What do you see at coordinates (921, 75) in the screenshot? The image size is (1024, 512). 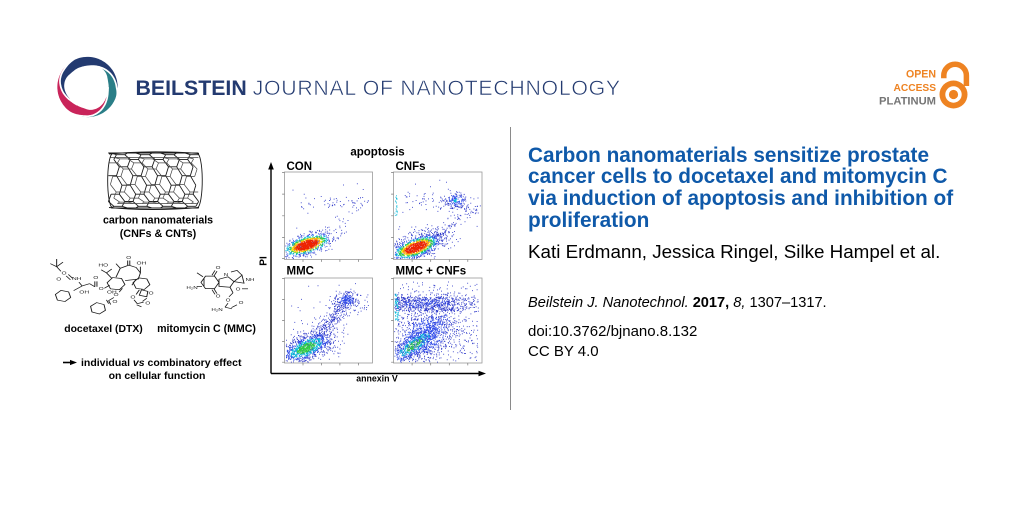 I see `svg-text: OPEN` at bounding box center [921, 75].